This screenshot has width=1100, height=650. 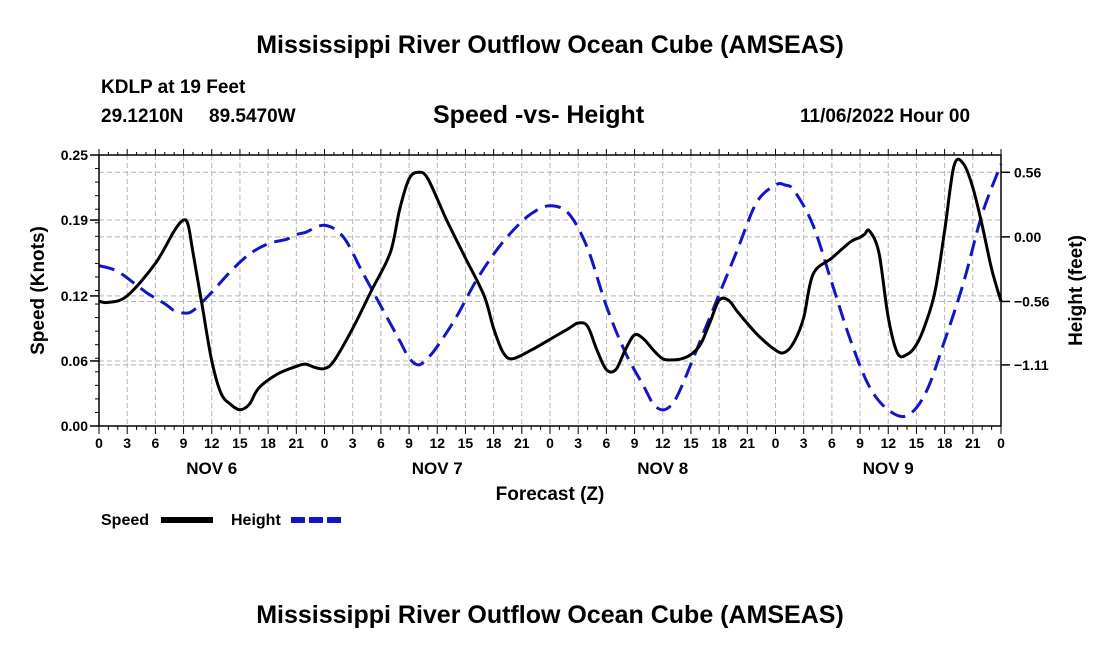 What do you see at coordinates (38, 290) in the screenshot?
I see `y-axis-title: Speed (Knots)` at bounding box center [38, 290].